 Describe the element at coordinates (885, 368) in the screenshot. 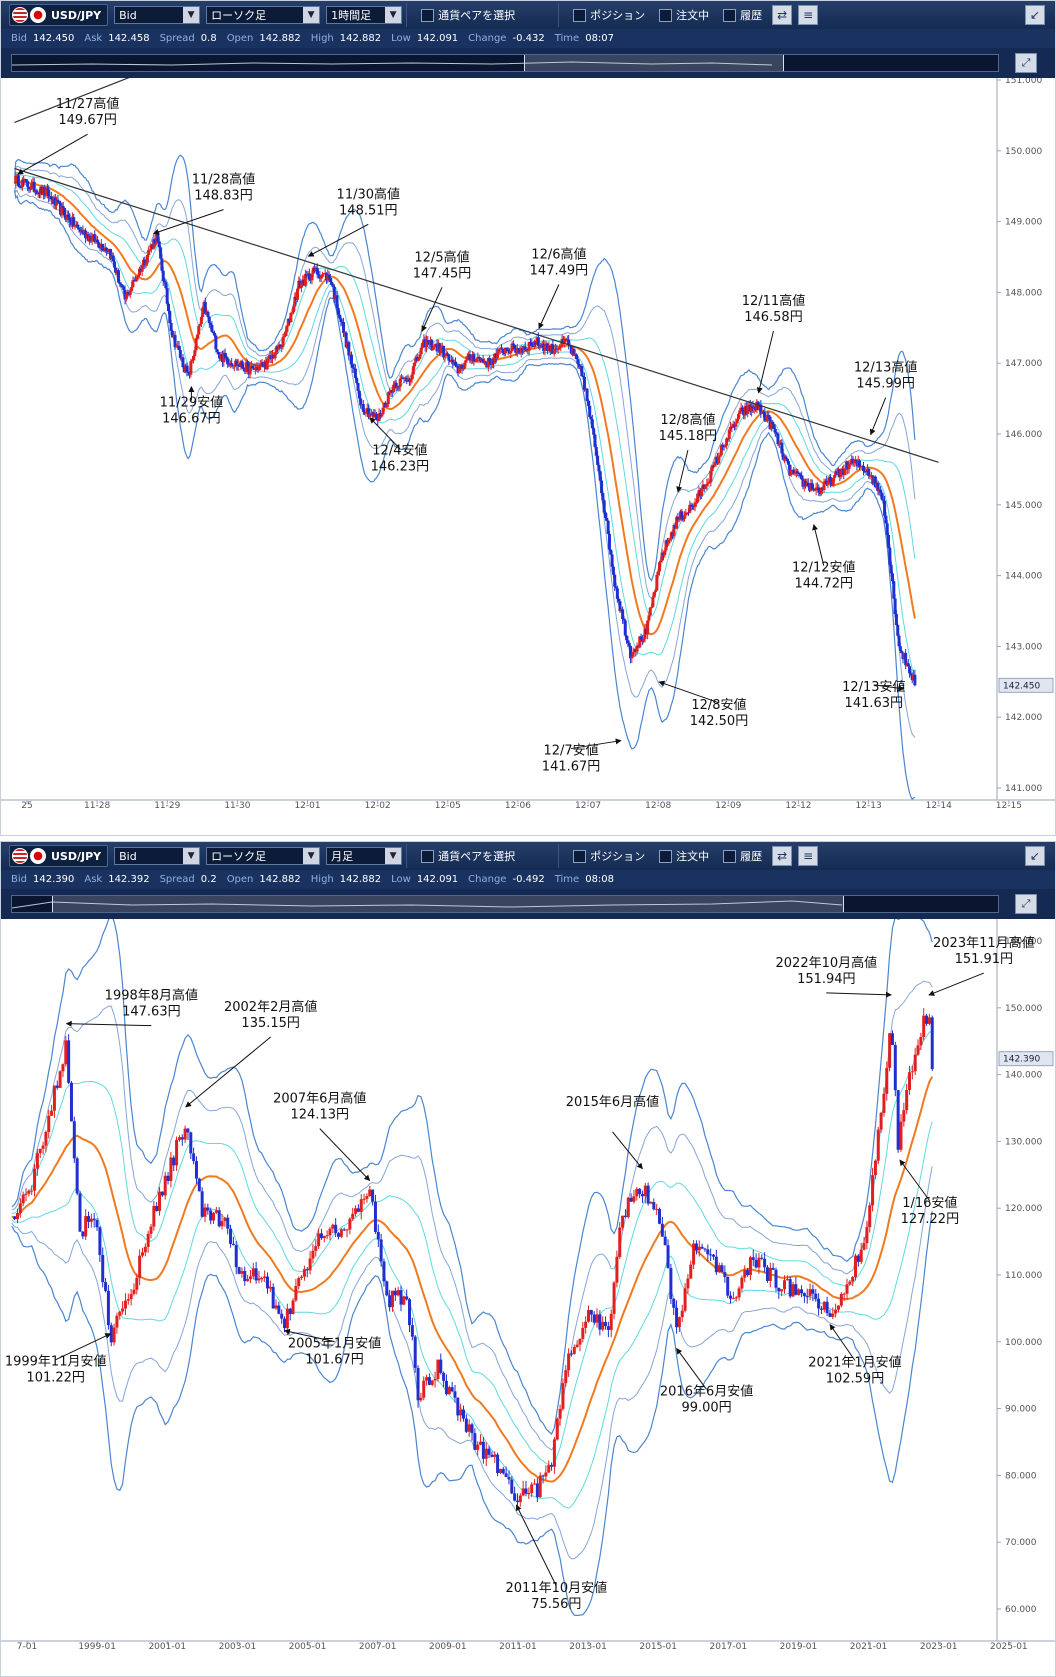

I see `annotation-label: 12/13高値` at that location.